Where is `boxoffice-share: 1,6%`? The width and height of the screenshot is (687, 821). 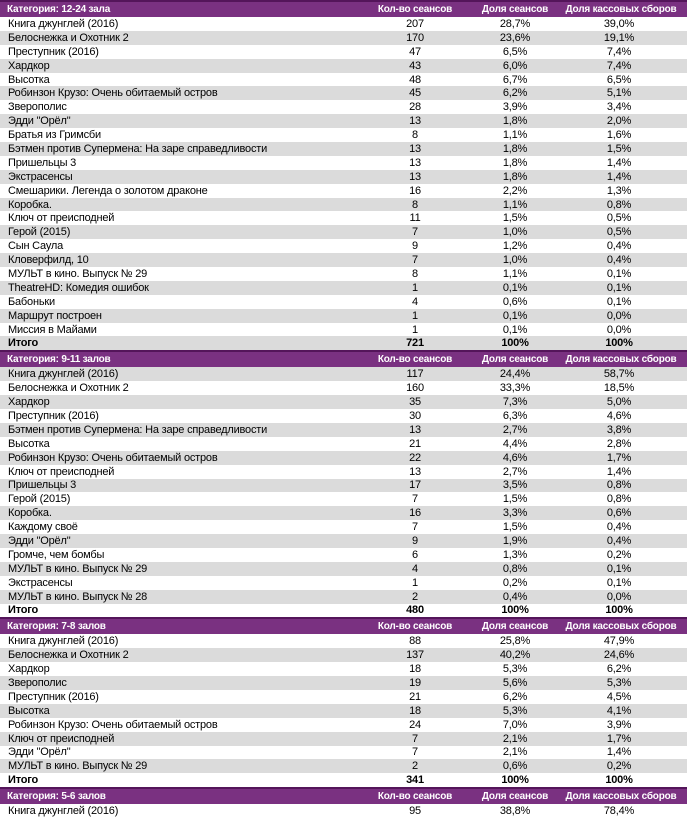 boxoffice-share: 1,6% is located at coordinates (619, 135).